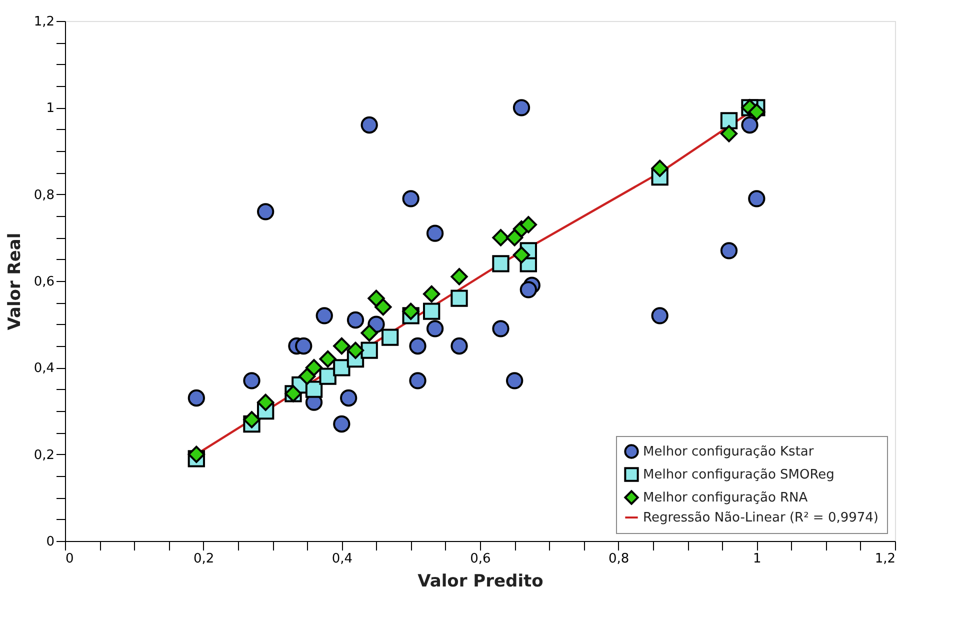 Image resolution: width=958 pixels, height=631 pixels. What do you see at coordinates (70, 559) in the screenshot?
I see `x-tick-label: 0` at bounding box center [70, 559].